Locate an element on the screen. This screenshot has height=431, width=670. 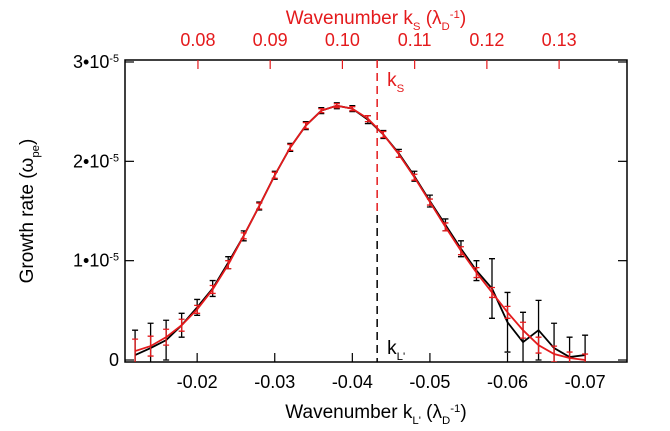
marker-label: kS is located at coordinates (396, 82).